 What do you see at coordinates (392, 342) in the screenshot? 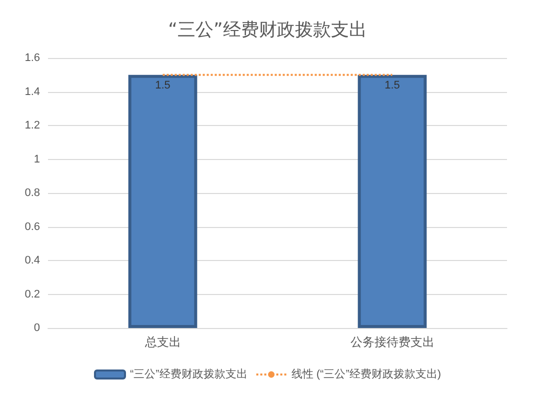
I see `x-tick-label: 公务接待费支出` at bounding box center [392, 342].